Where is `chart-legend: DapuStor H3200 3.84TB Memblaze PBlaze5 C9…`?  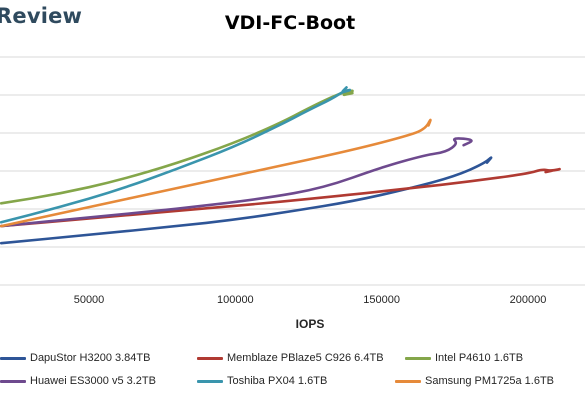
chart-legend: DapuStor H3200 3.84TB Memblaze PBlaze5 C9… is located at coordinates (292, 370).